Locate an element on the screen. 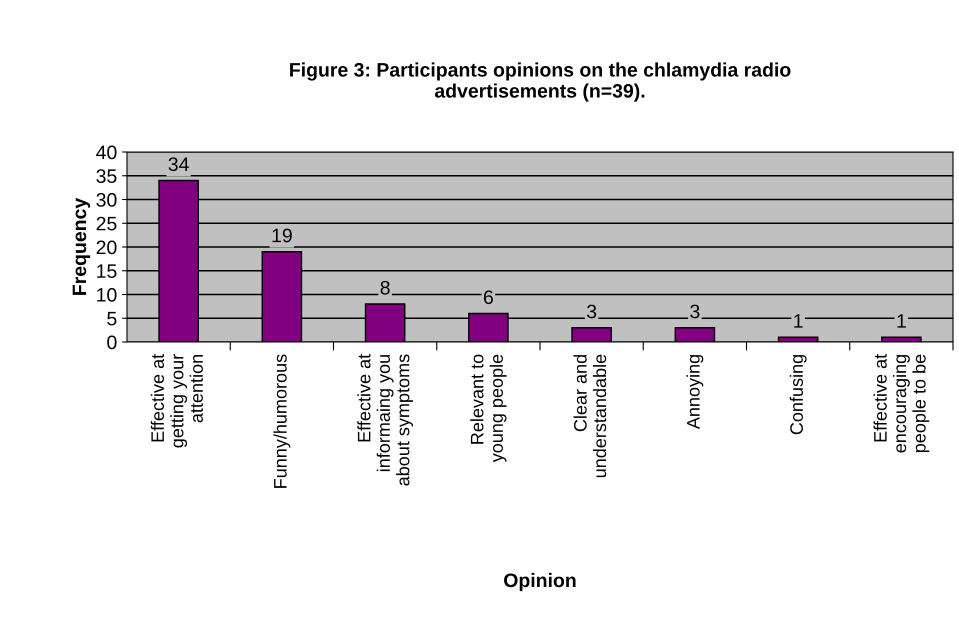 Image resolution: width=959 pixels, height=618 pixels. x-axis-title: Opinion is located at coordinates (540, 582).